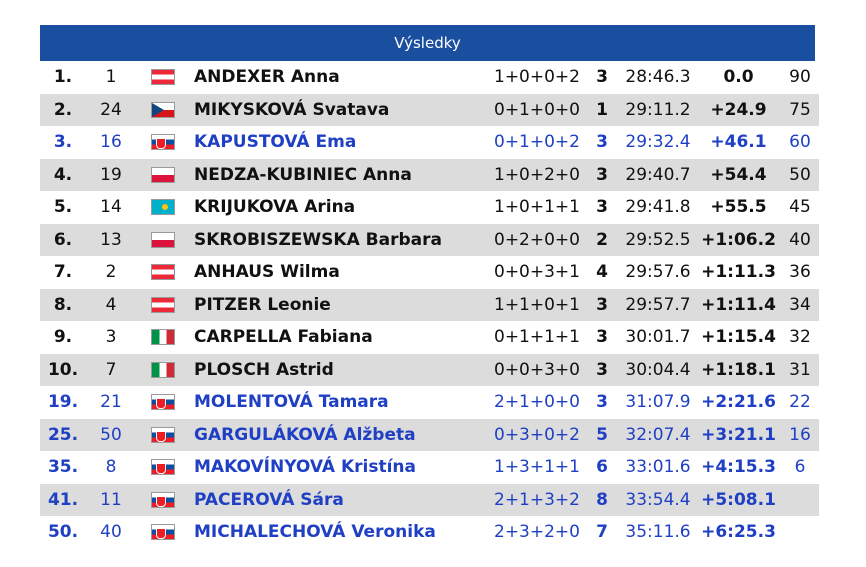  Describe the element at coordinates (800, 369) in the screenshot. I see `points-cell: 31` at that location.